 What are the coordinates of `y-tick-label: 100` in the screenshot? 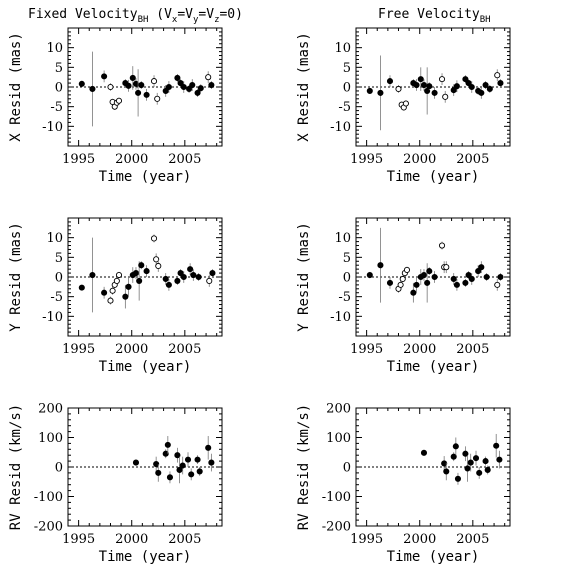 It's located at (338, 438).